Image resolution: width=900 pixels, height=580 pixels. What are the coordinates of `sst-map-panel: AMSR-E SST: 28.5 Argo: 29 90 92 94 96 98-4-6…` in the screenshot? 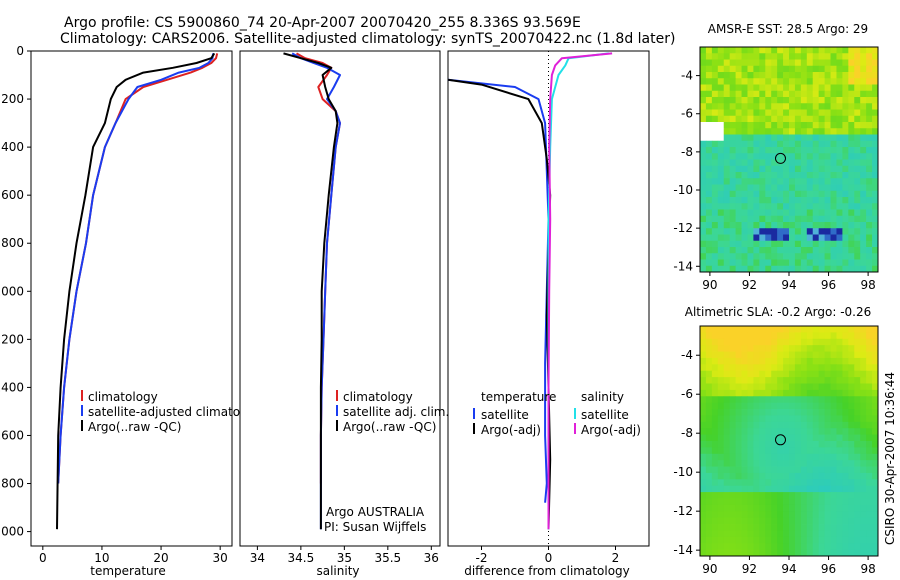 It's located at (776, 157).